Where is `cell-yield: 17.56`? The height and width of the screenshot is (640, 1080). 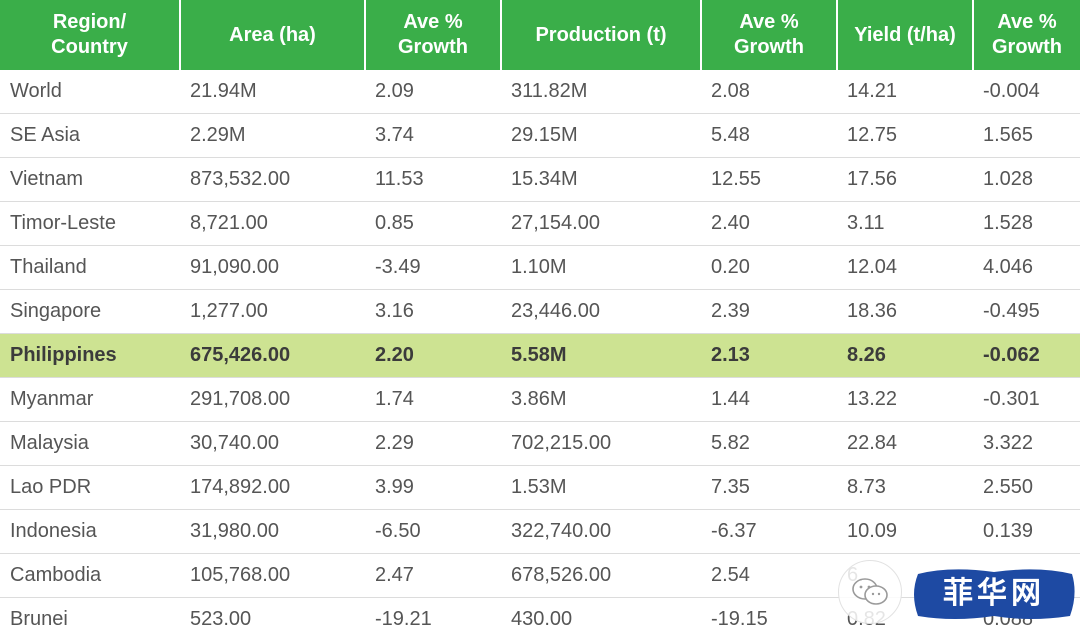
cell-yield: 17.56 is located at coordinates (905, 179).